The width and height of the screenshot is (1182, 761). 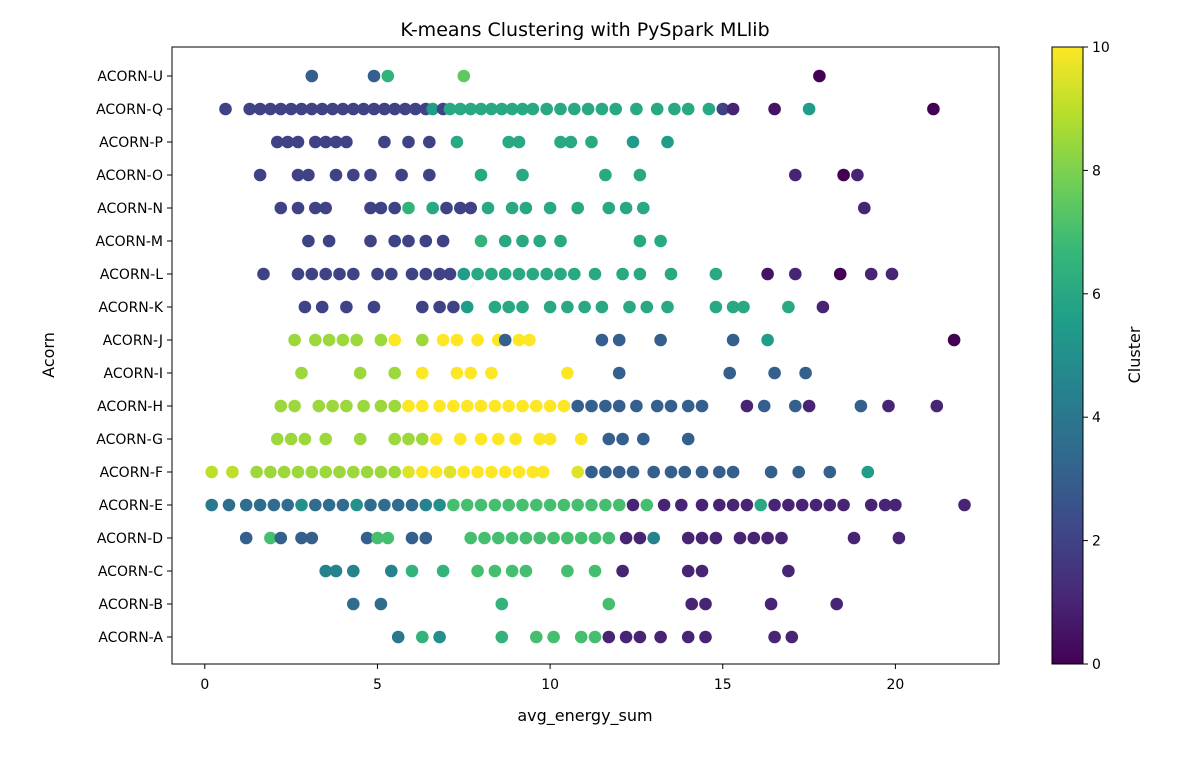 What do you see at coordinates (130, 638) in the screenshot?
I see `y-tick-label: ACORN-A` at bounding box center [130, 638].